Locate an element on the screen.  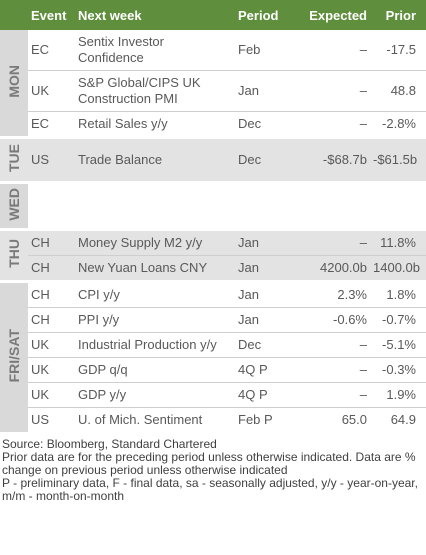
prior: 1.8% is located at coordinates (398, 295).